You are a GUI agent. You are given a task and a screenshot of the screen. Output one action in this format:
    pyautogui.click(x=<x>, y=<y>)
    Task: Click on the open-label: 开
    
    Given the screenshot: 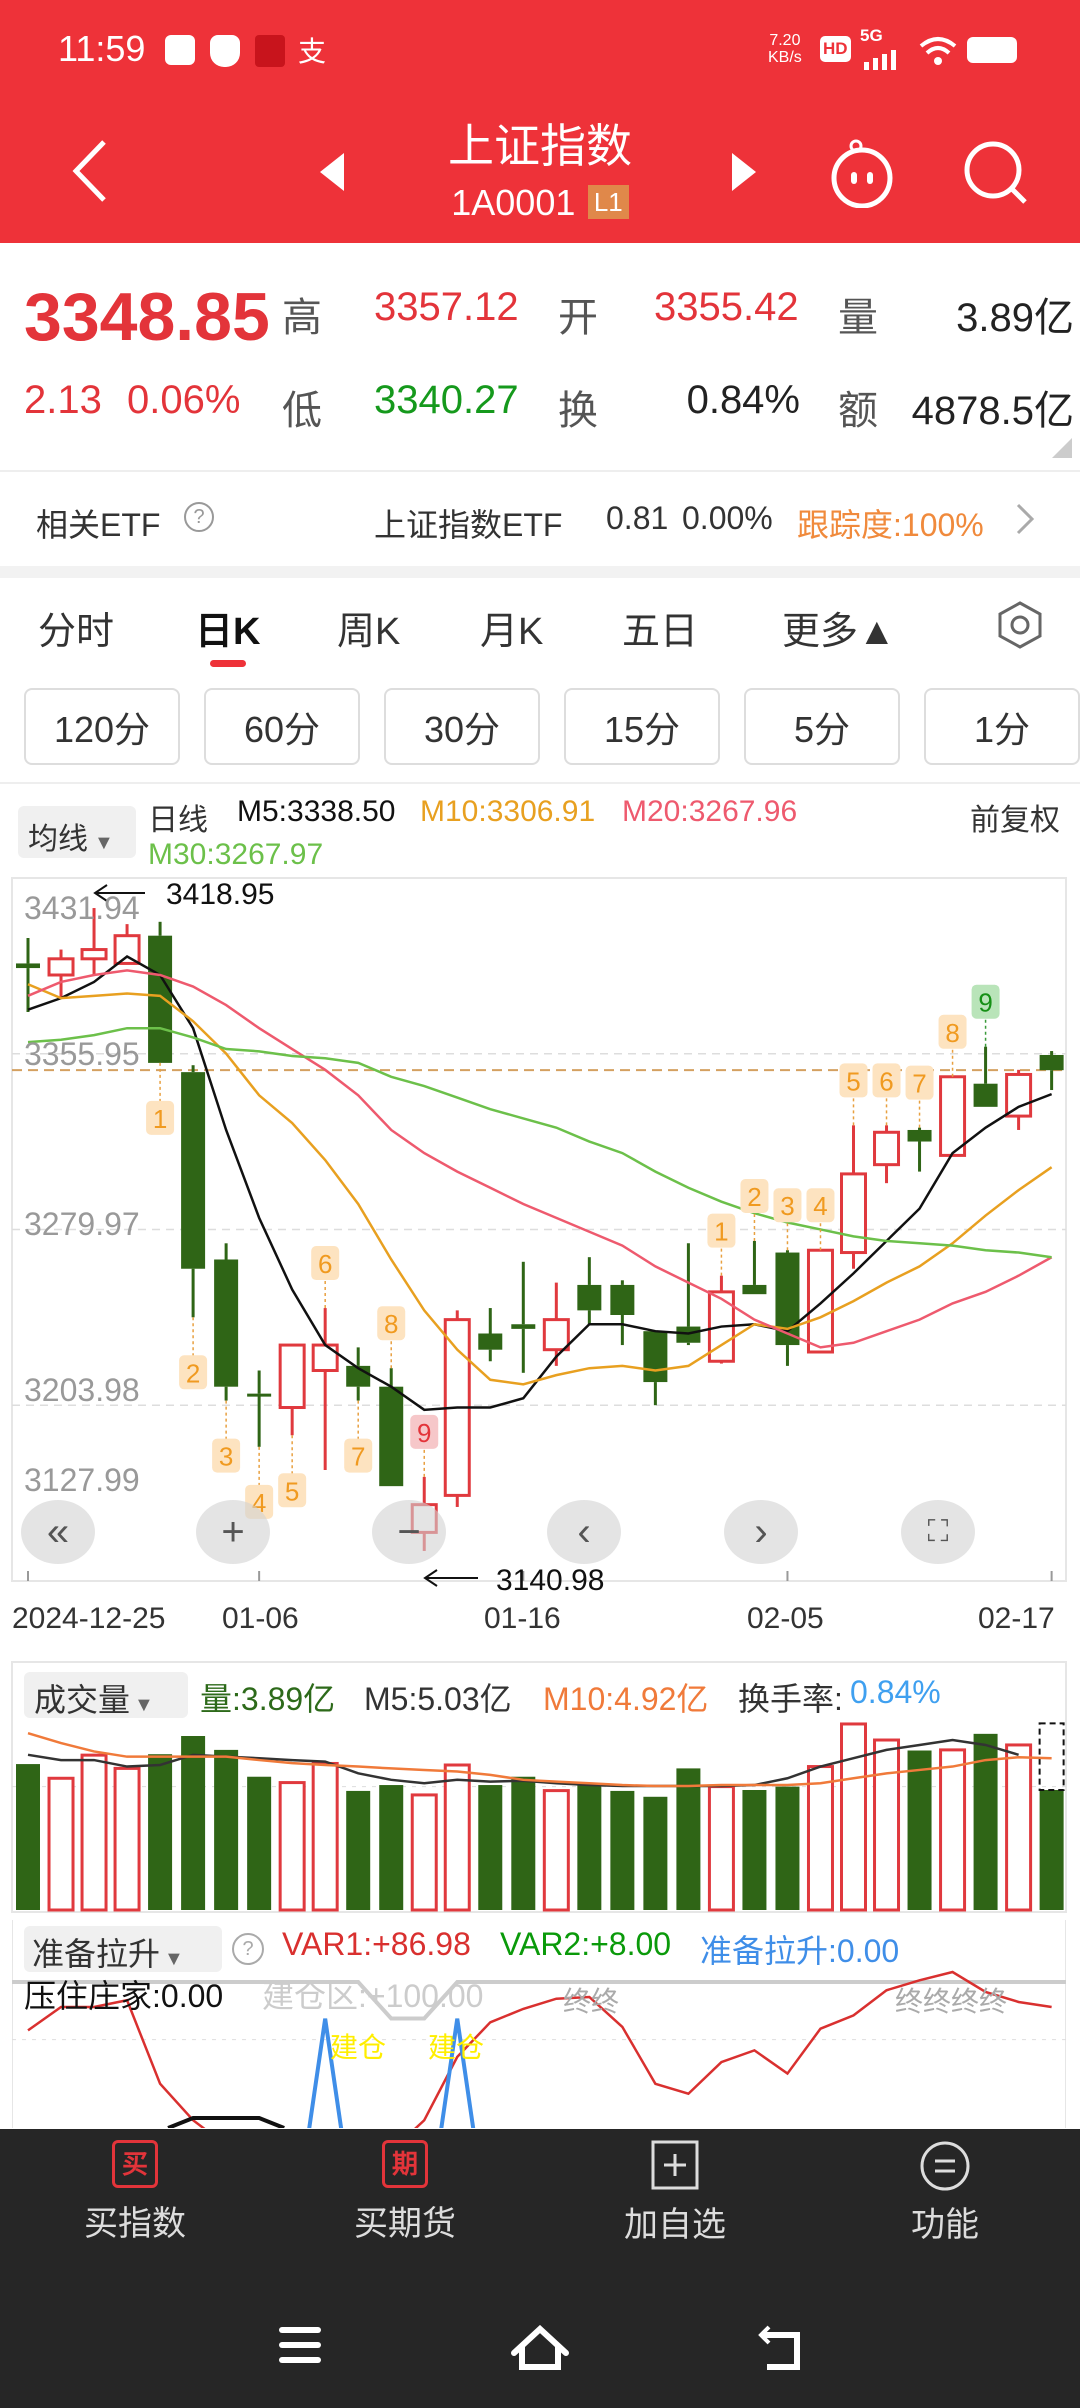 What is the action you would take?
    pyautogui.click(x=578, y=318)
    